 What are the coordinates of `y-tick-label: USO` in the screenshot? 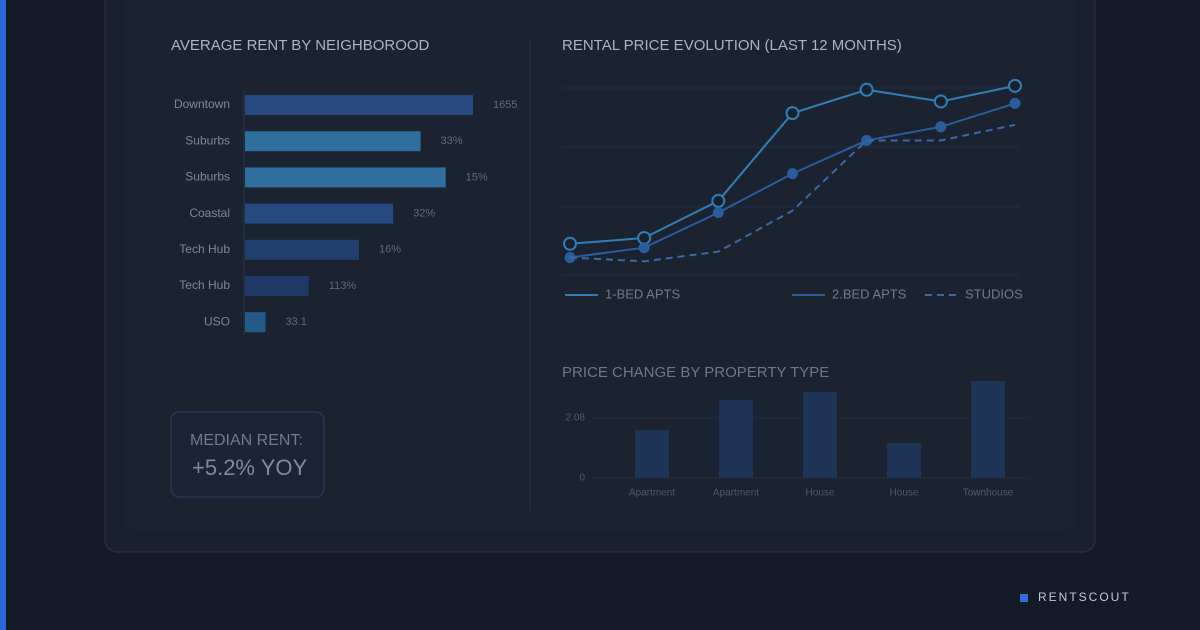 It's located at (217, 321).